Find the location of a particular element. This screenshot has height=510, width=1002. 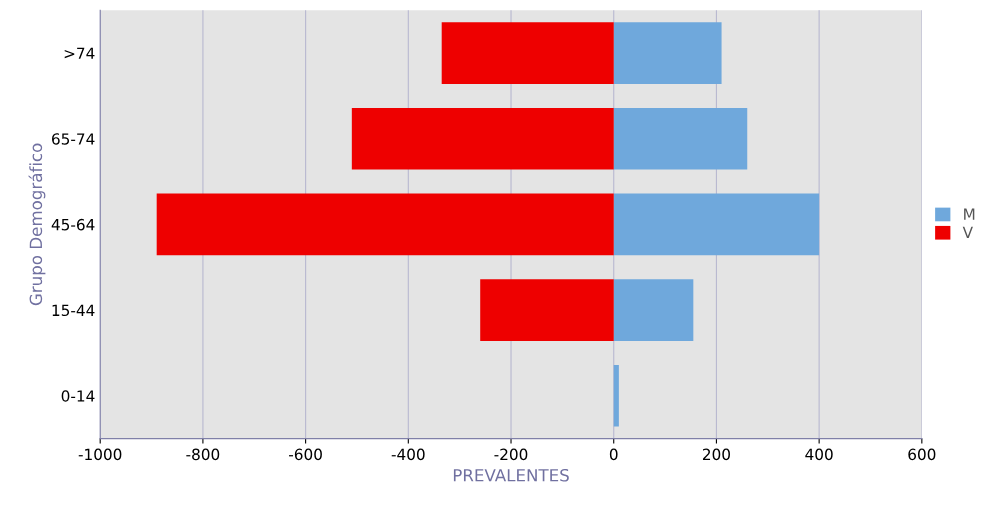

x-tick-label: 200 is located at coordinates (716, 454).